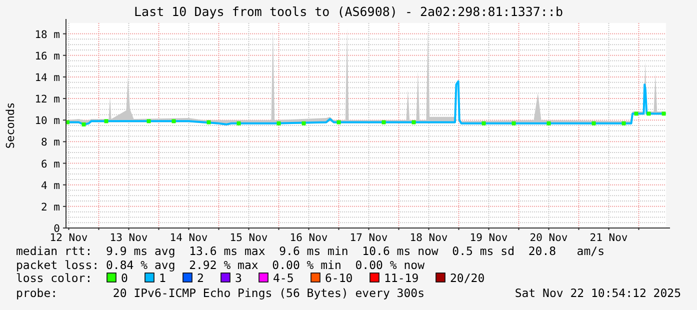 Image resolution: width=697 pixels, height=310 pixels. What do you see at coordinates (50, 142) in the screenshot?
I see `y-tick-label: 8 m` at bounding box center [50, 142].